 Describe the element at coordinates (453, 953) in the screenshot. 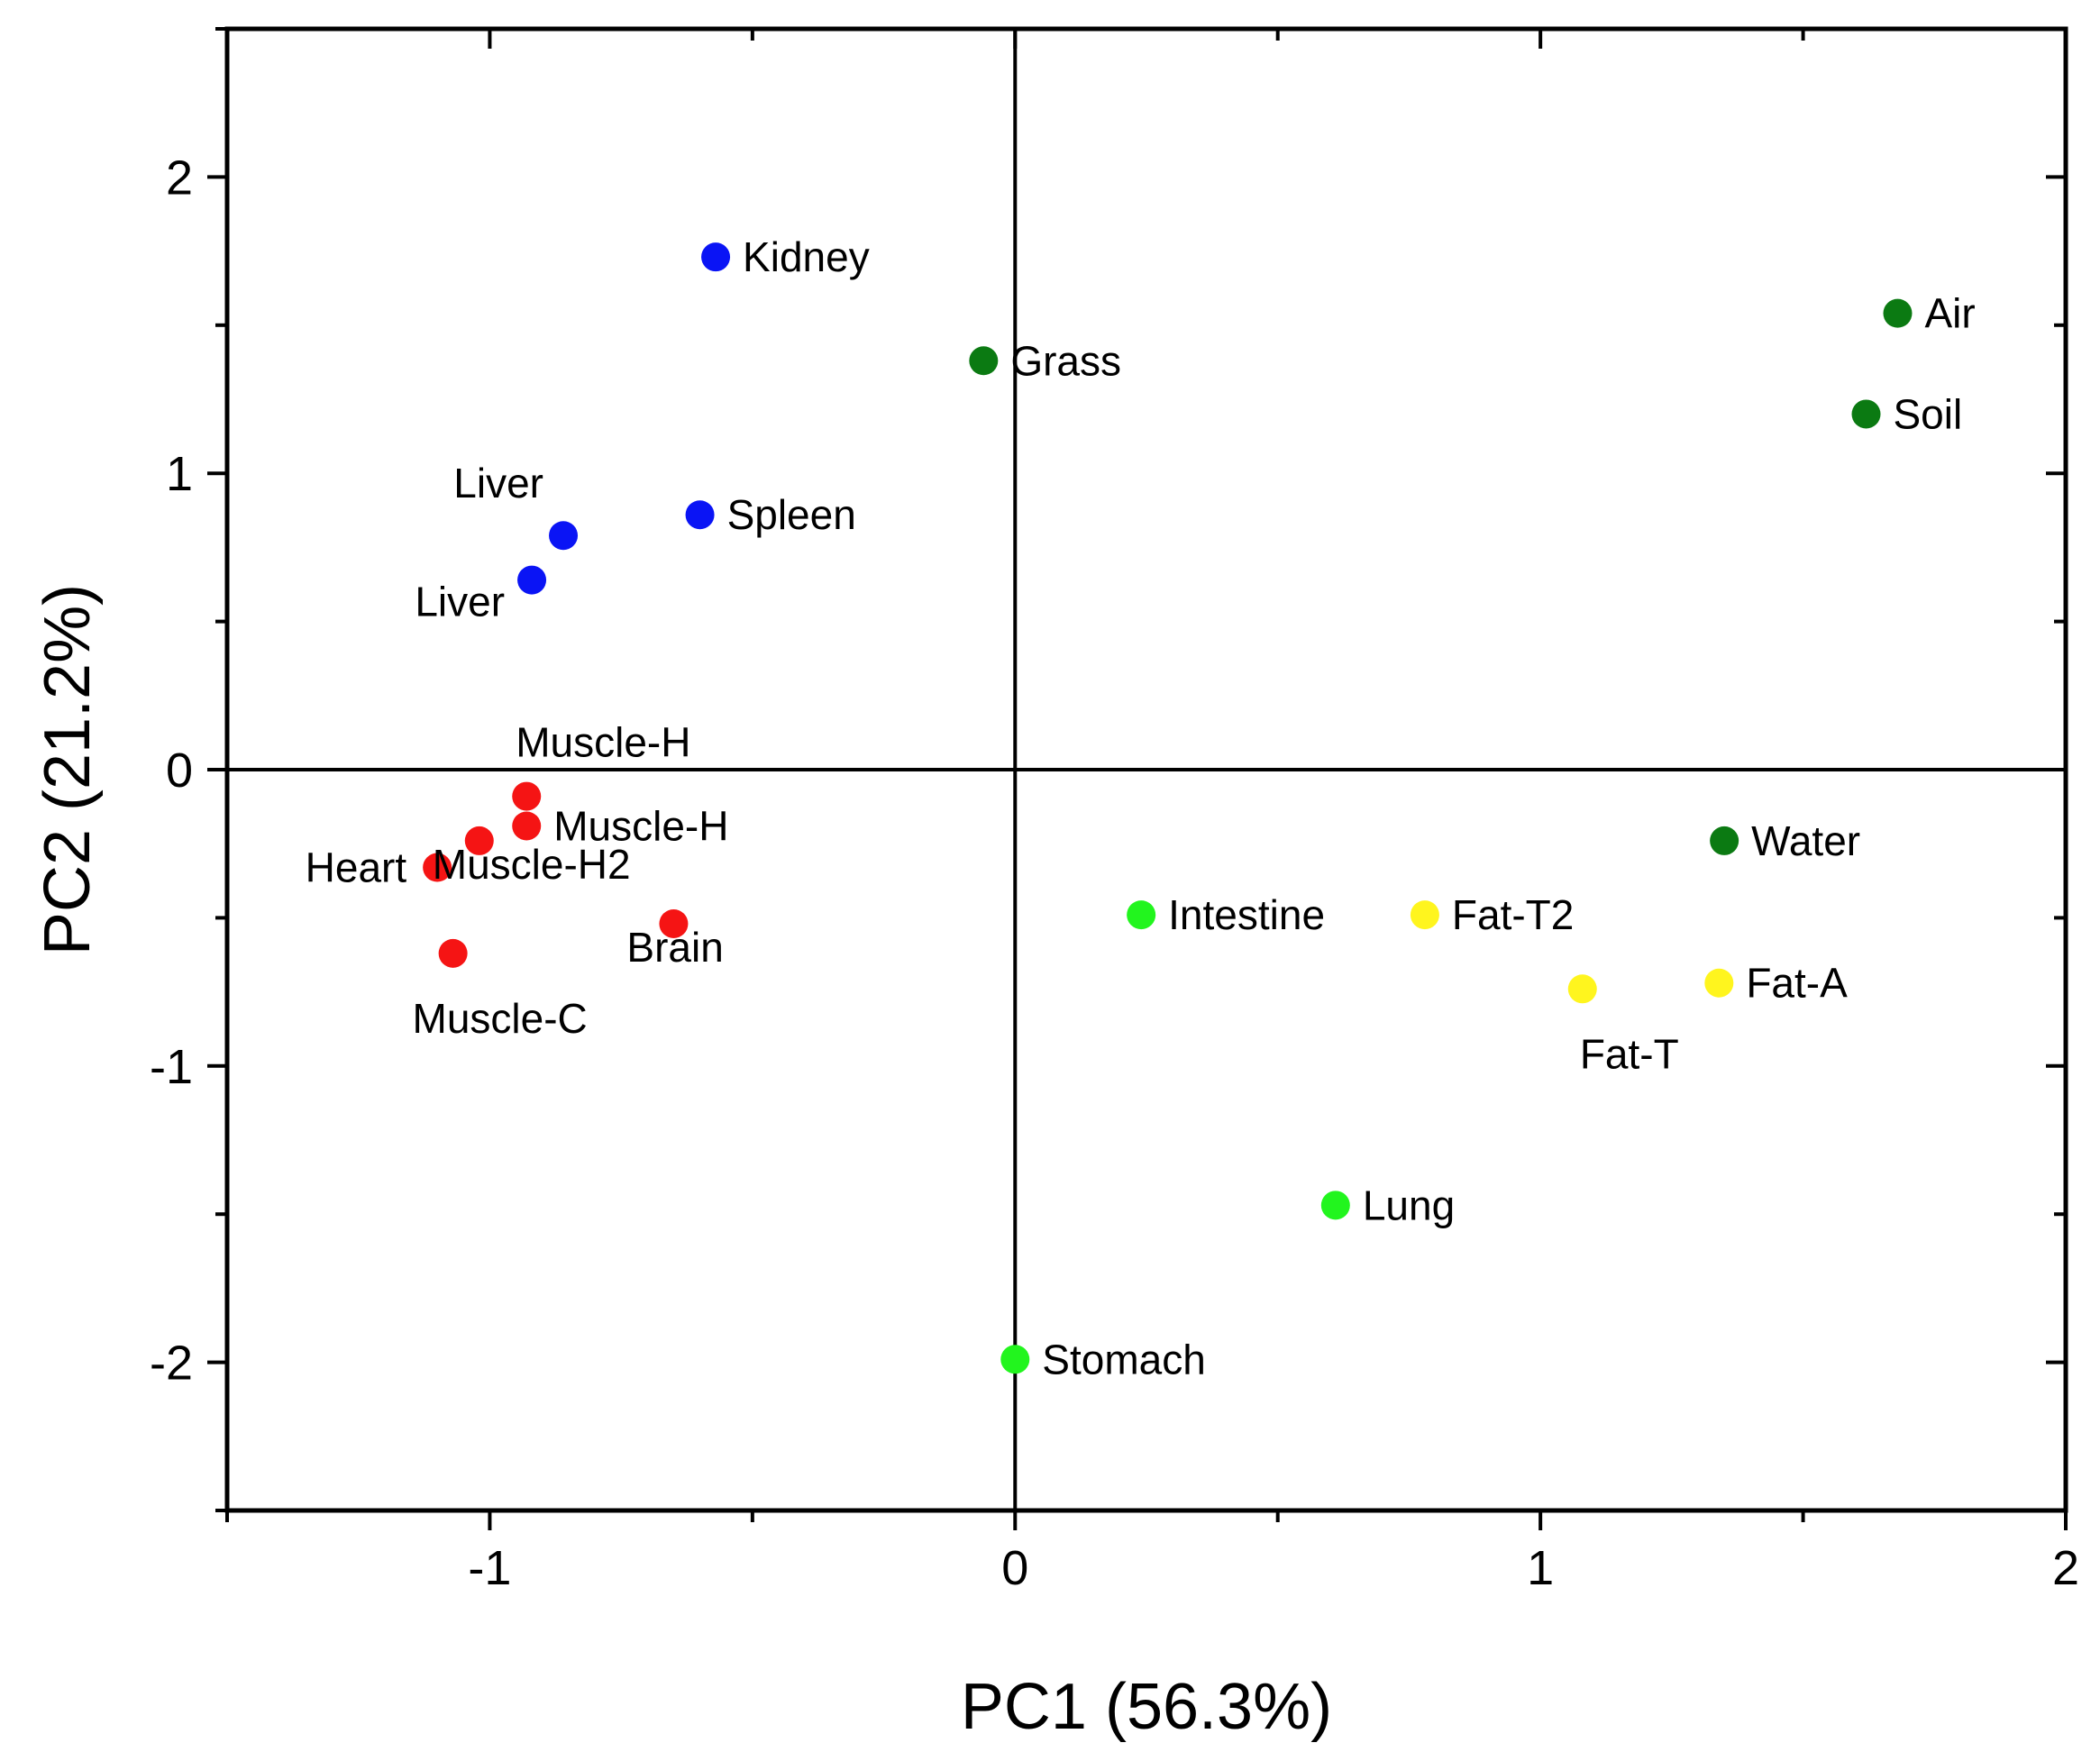

I see `point-muscle-c` at that location.